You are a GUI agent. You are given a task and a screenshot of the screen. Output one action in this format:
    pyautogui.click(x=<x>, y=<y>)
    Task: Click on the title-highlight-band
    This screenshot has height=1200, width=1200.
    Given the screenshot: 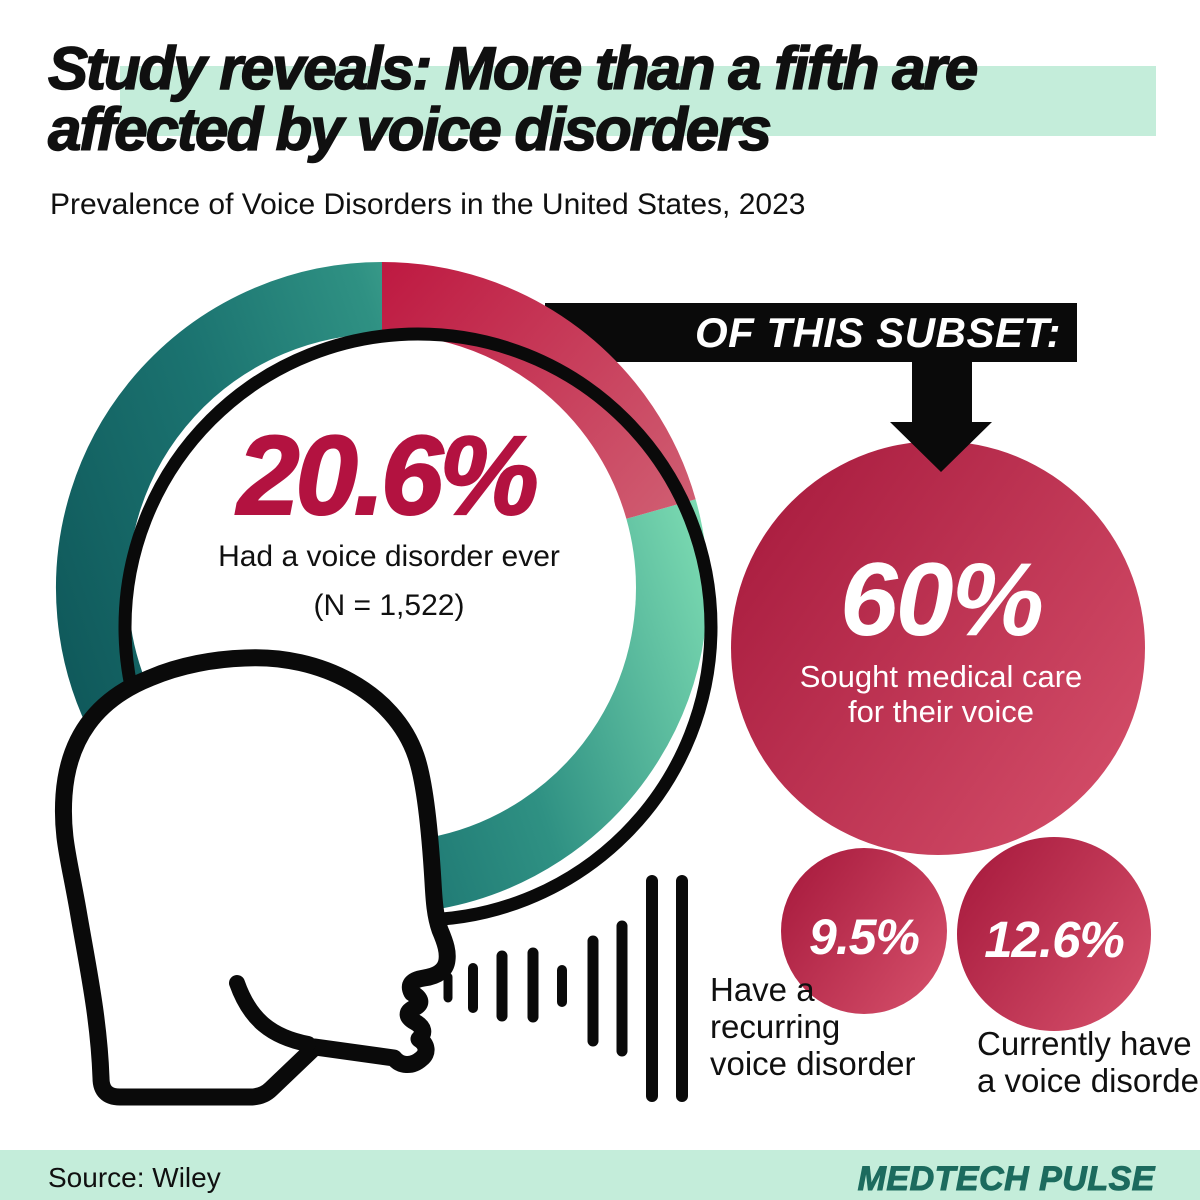 What is the action you would take?
    pyautogui.click(x=638, y=101)
    